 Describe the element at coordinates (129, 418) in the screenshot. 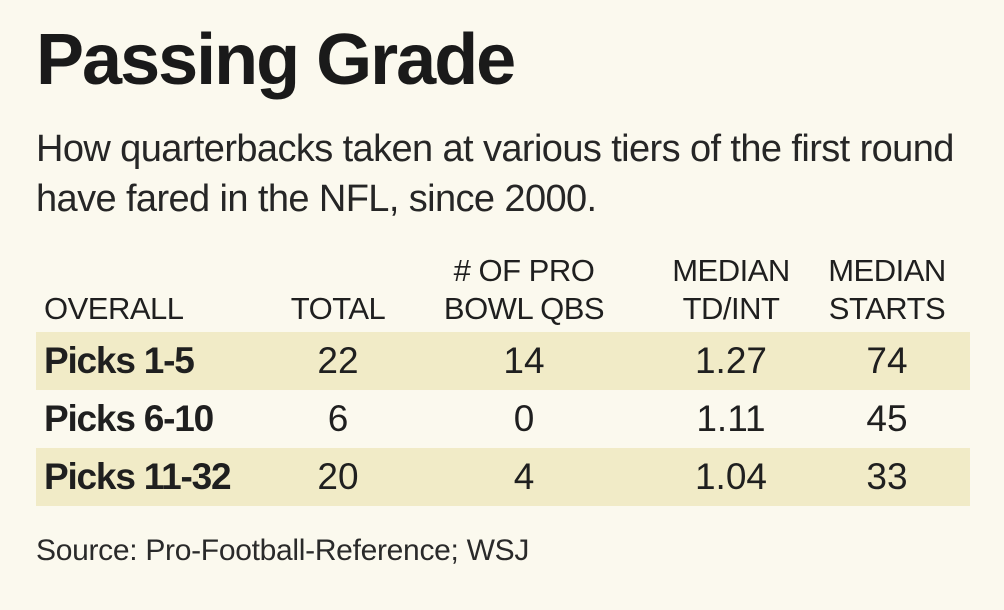

I see `row-label: Picks 6-10` at that location.